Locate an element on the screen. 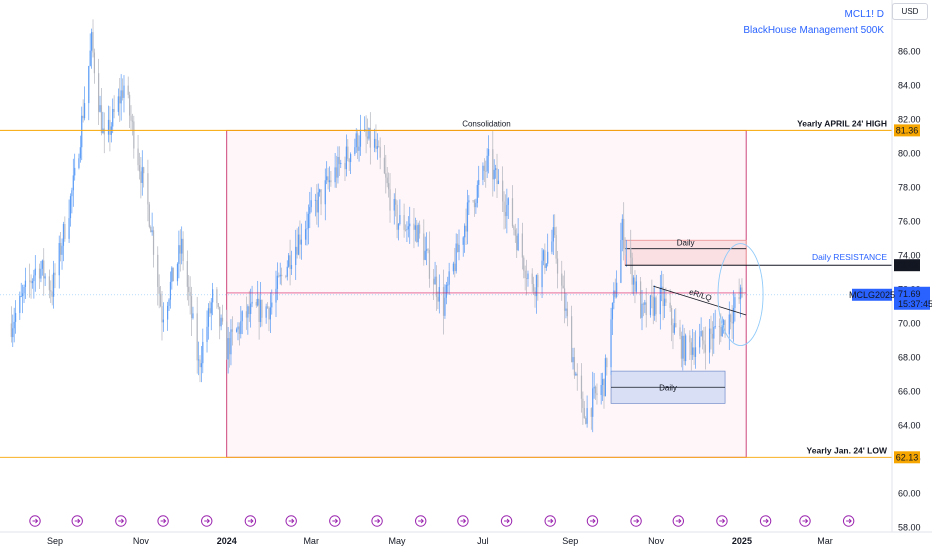 This screenshot has width=932, height=550. y-tick-label: 78.00 is located at coordinates (909, 188).